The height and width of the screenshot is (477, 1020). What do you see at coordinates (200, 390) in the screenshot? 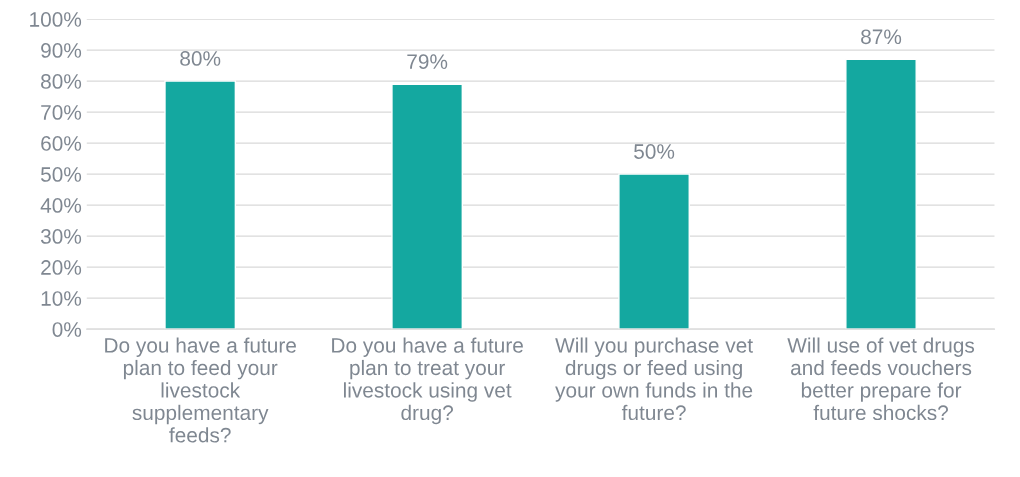
I see `x-tick-label: Do you have a future plan to feed your livestock supplementary feeds?` at bounding box center [200, 390].